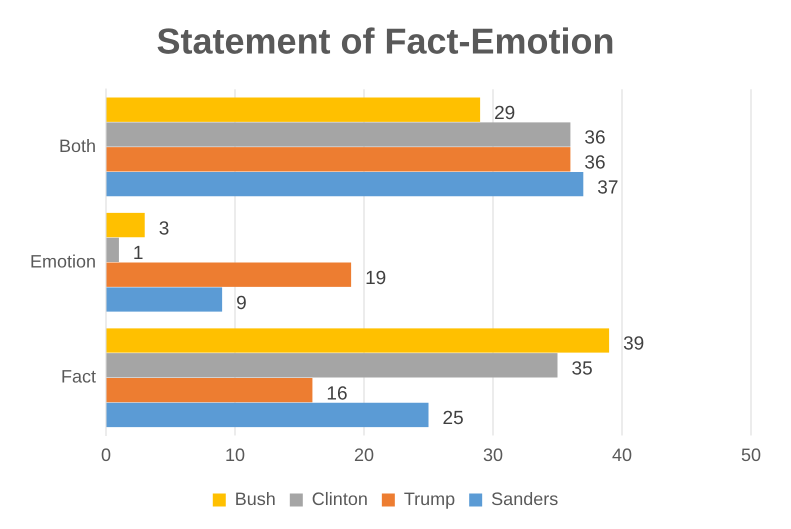 The image size is (791, 529). I want to click on legend-label: Sanders, so click(524, 498).